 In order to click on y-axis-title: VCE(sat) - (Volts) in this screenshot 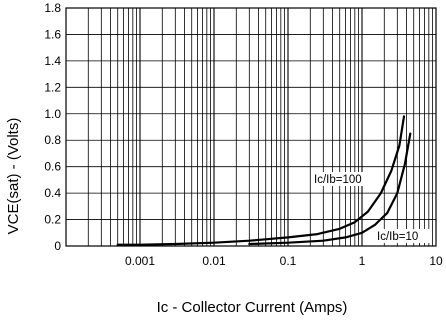, I will do `click(13, 176)`.